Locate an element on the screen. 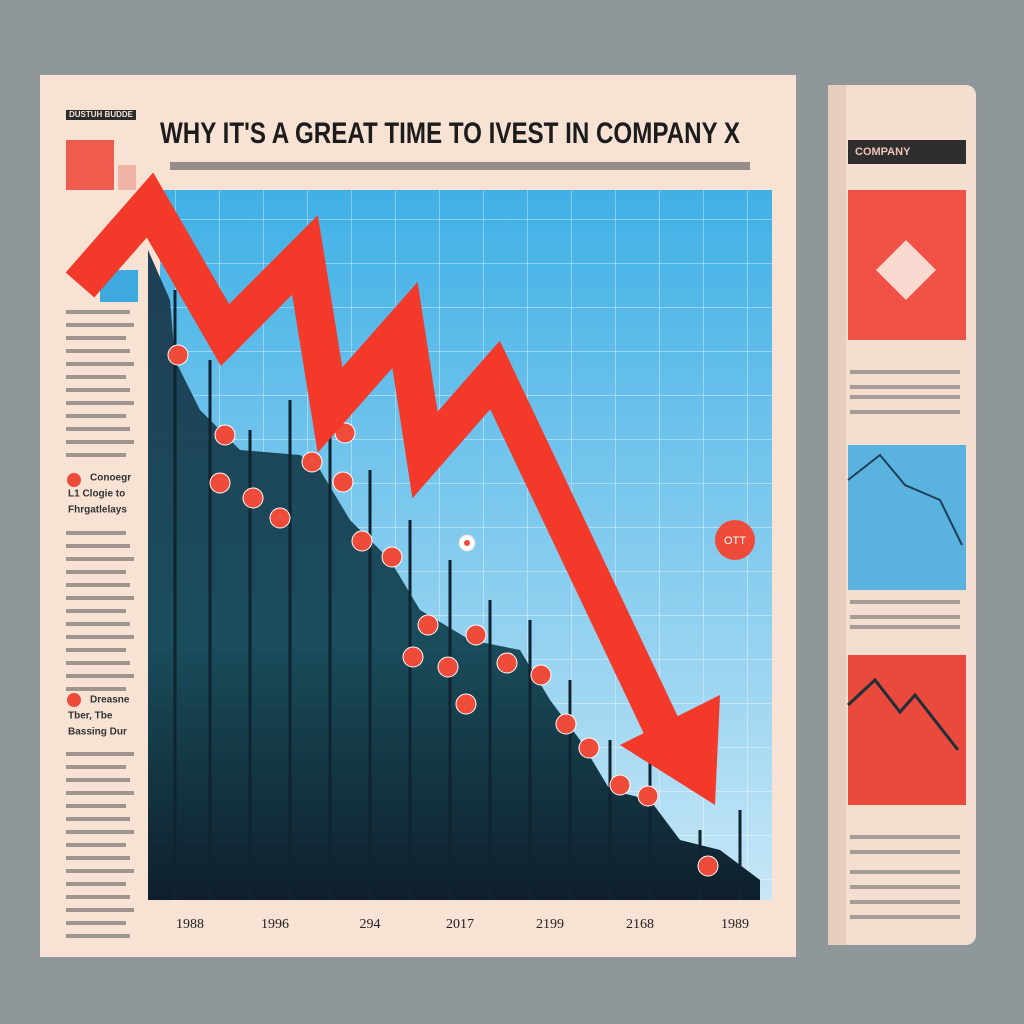  arrow-head is located at coordinates (670, 750).